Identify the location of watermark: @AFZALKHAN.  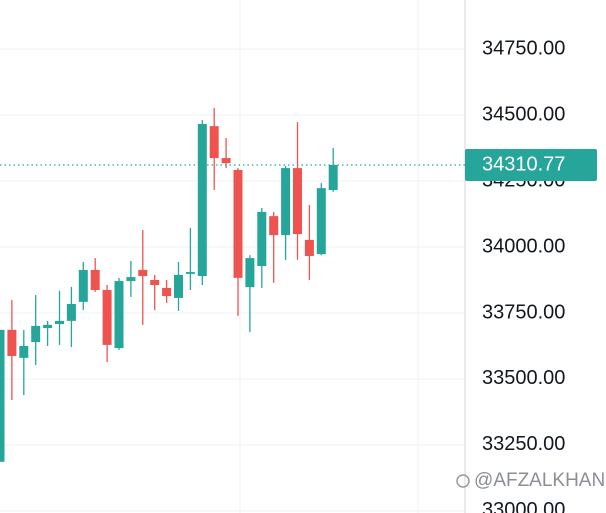
(530, 480).